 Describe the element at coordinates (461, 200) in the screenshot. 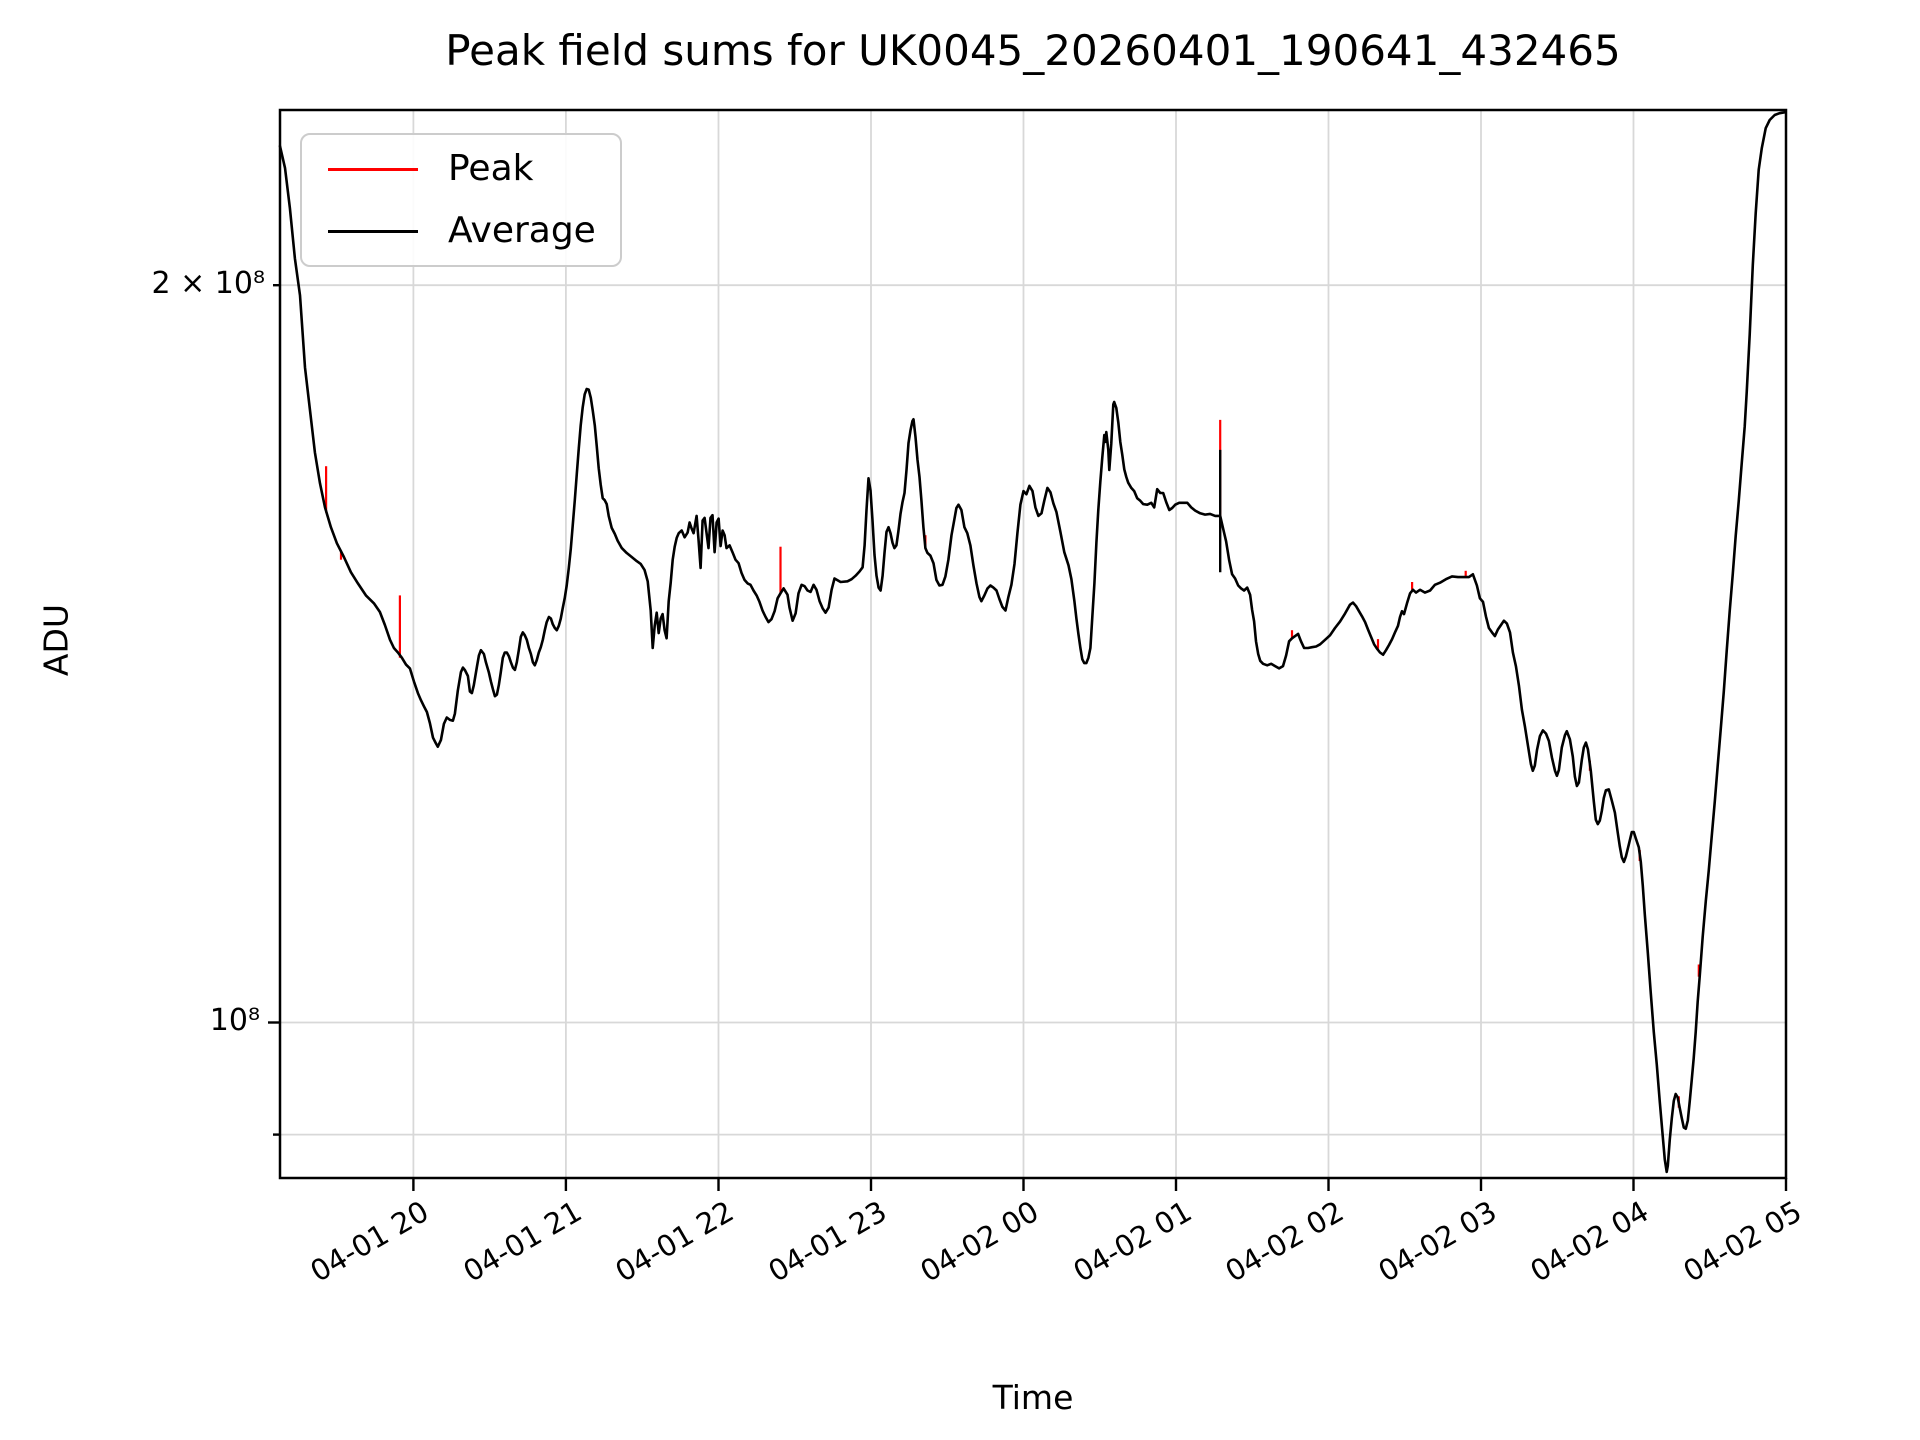

I see `legend: Peak Average` at that location.